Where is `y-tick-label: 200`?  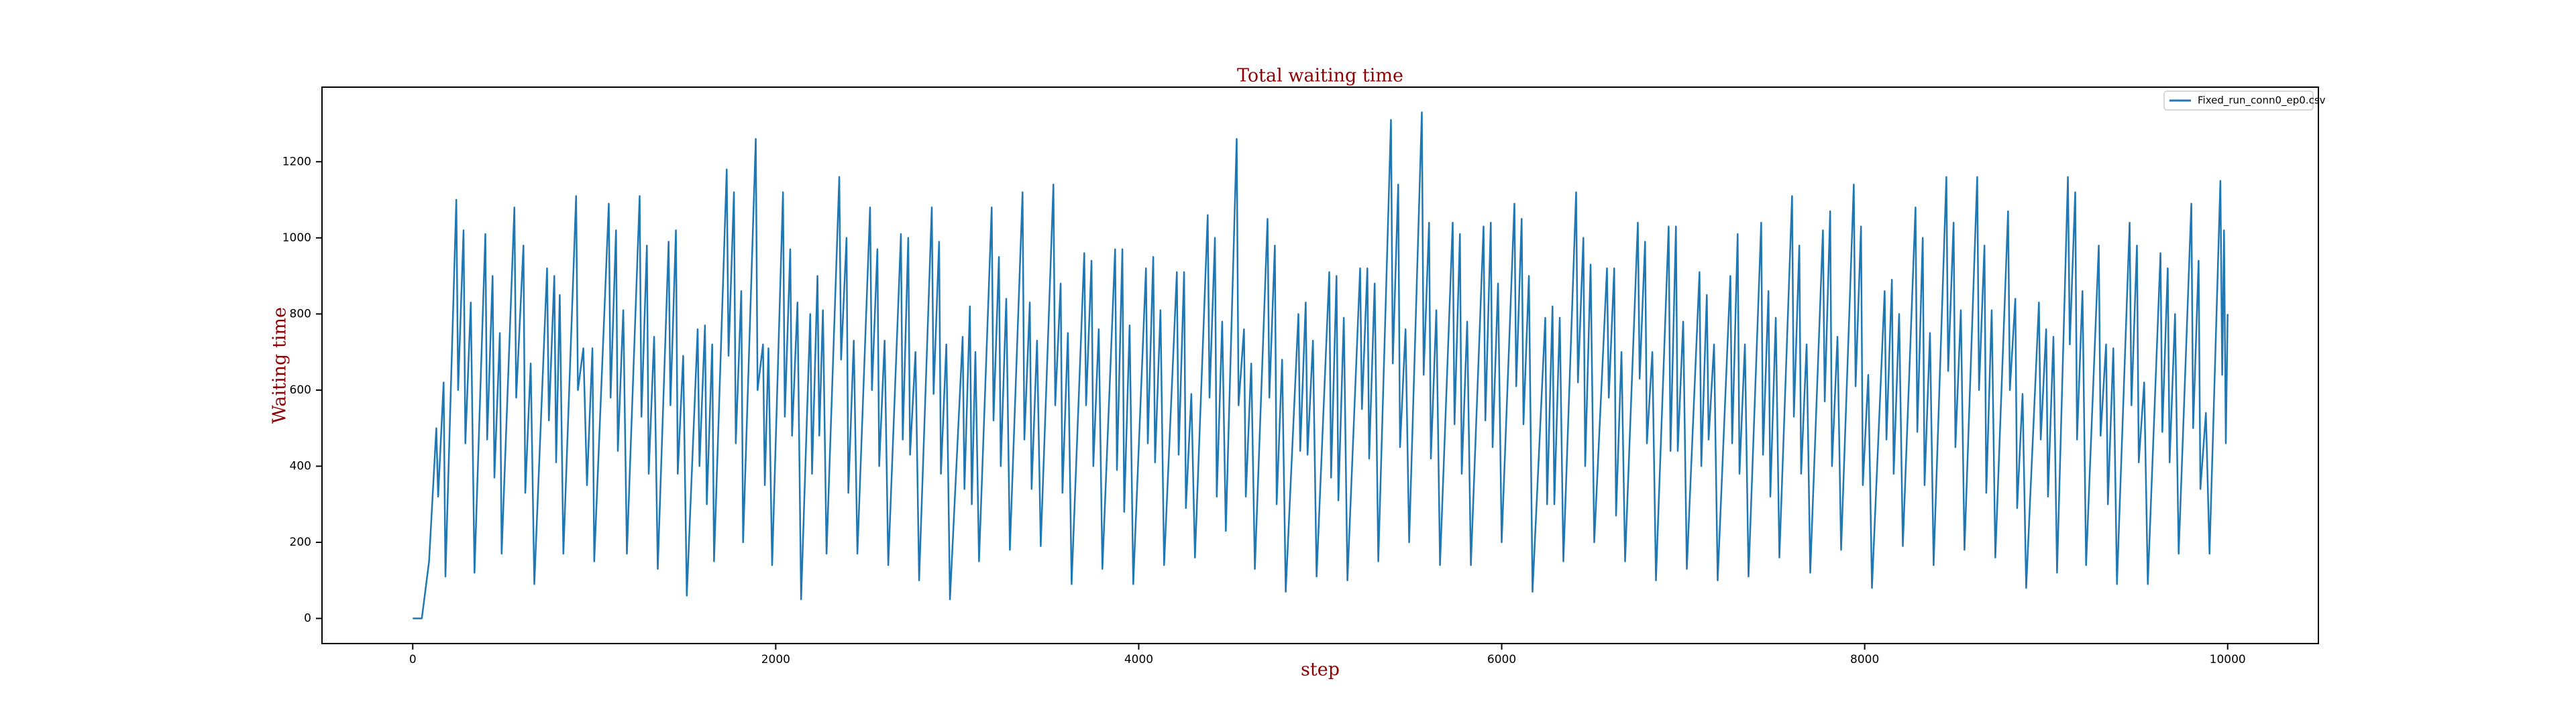 y-tick-label: 200 is located at coordinates (300, 542).